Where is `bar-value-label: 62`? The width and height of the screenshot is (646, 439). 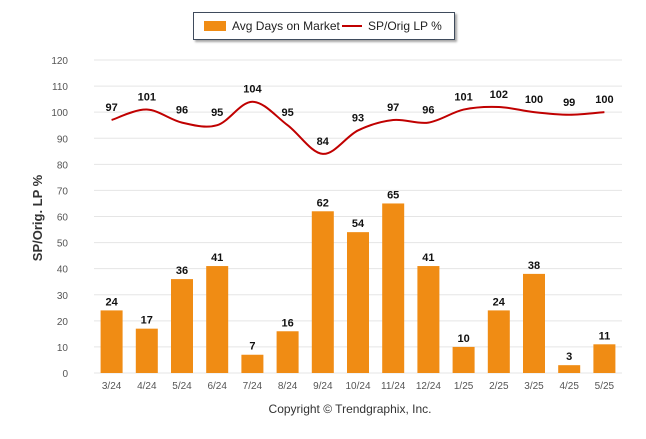
bar-value-label: 62 is located at coordinates (323, 203).